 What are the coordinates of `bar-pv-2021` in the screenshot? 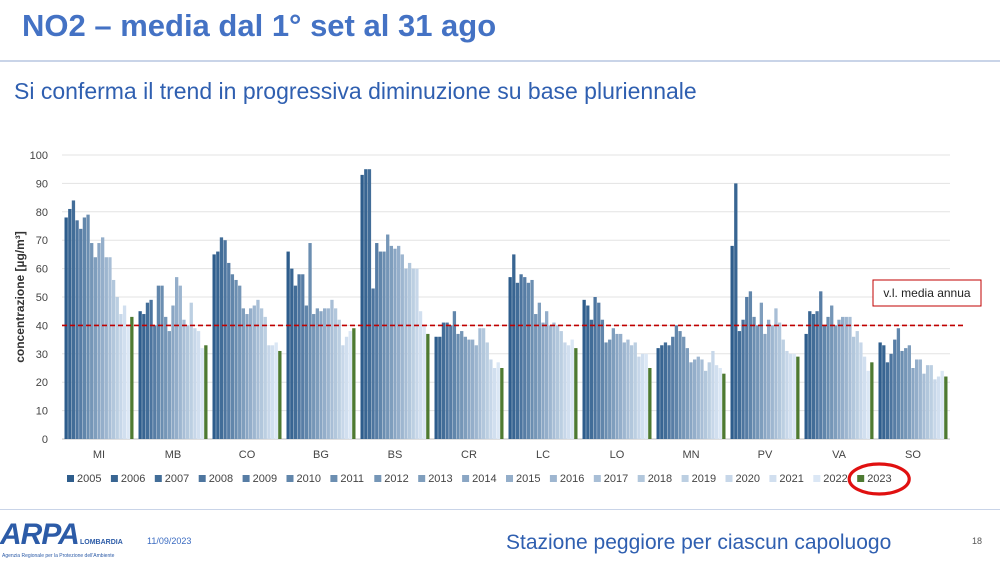 It's located at (790, 396).